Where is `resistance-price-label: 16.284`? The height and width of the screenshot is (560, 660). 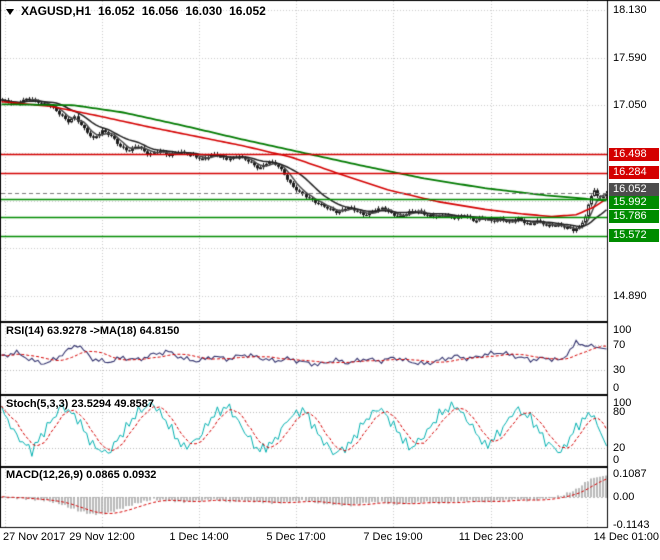
resistance-price-label: 16.284 is located at coordinates (634, 173).